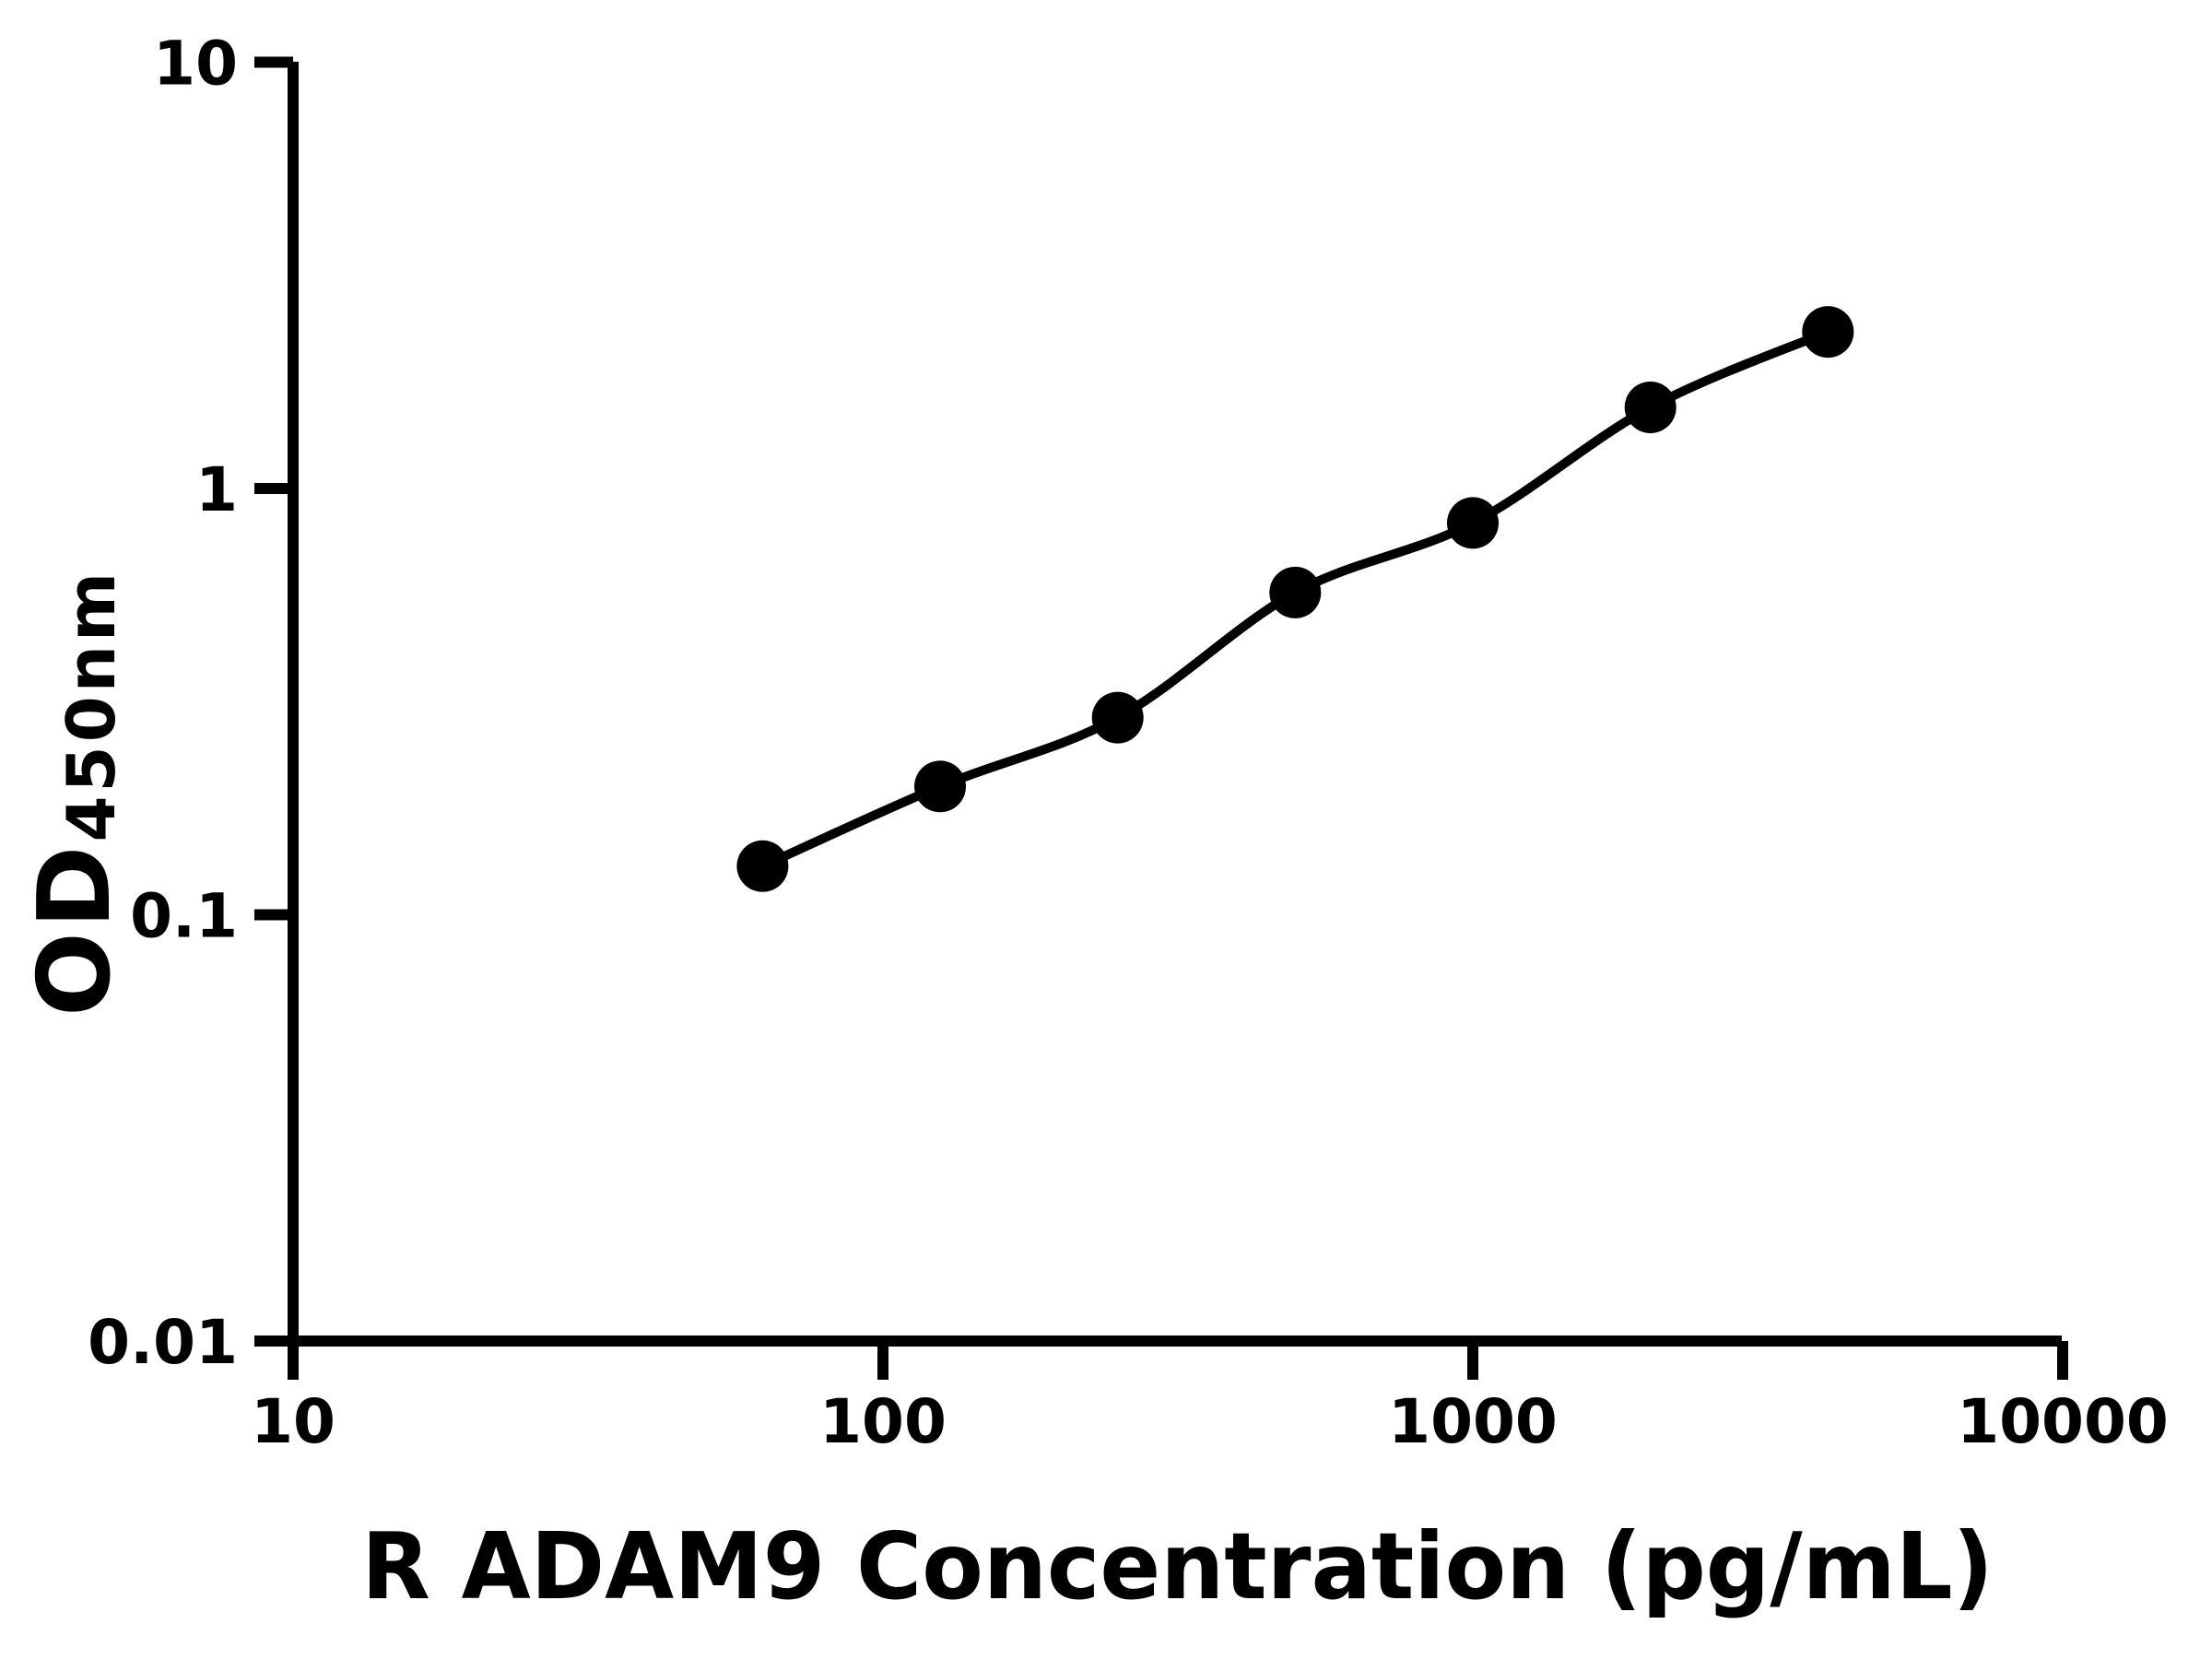 The width and height of the screenshot is (2212, 1659). Describe the element at coordinates (184, 916) in the screenshot. I see `y-tick-label: 0.1` at that location.